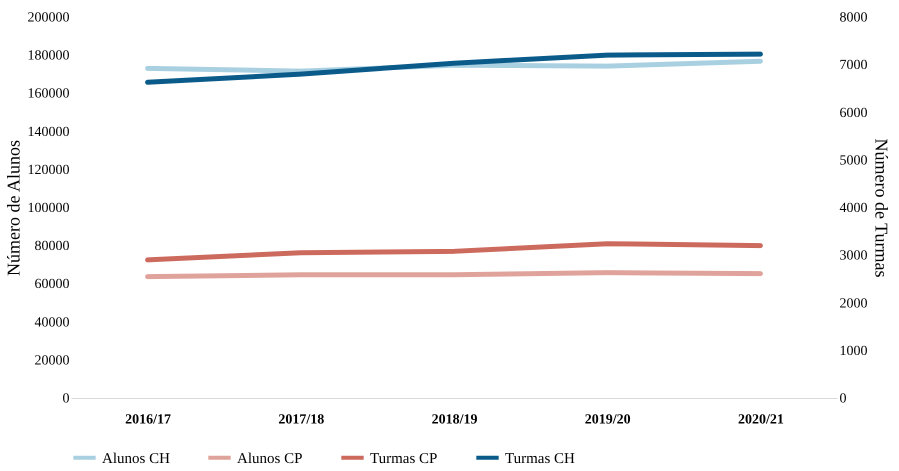 This screenshot has height=471, width=899. Describe the element at coordinates (854, 113) in the screenshot. I see `y2-tick-label: 6000` at that location.